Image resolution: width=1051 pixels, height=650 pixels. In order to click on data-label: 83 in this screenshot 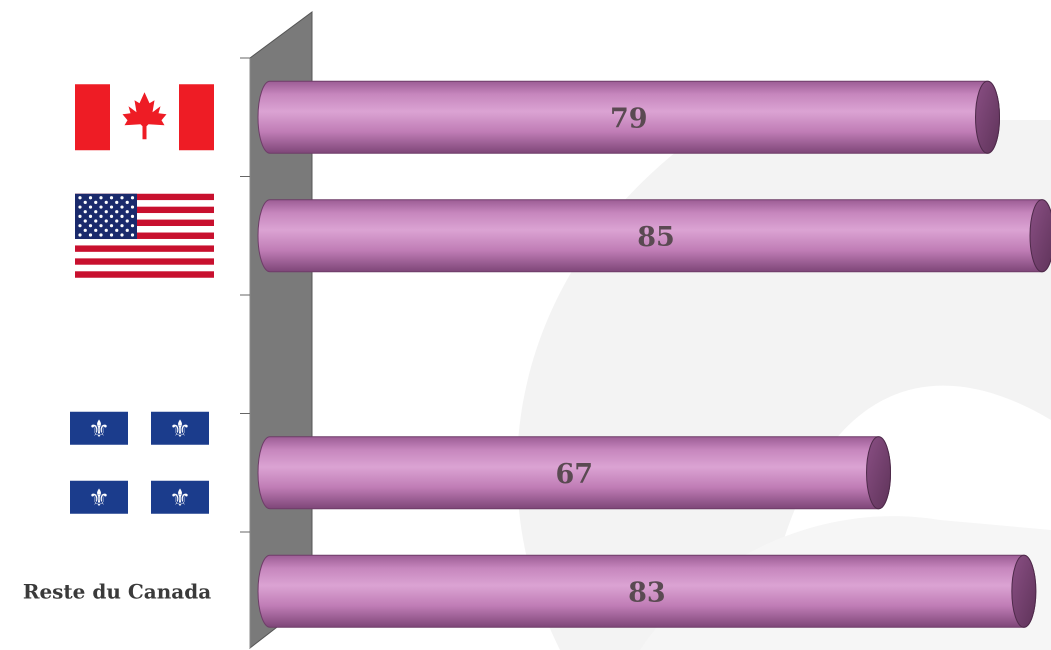, I will do `click(647, 592)`.